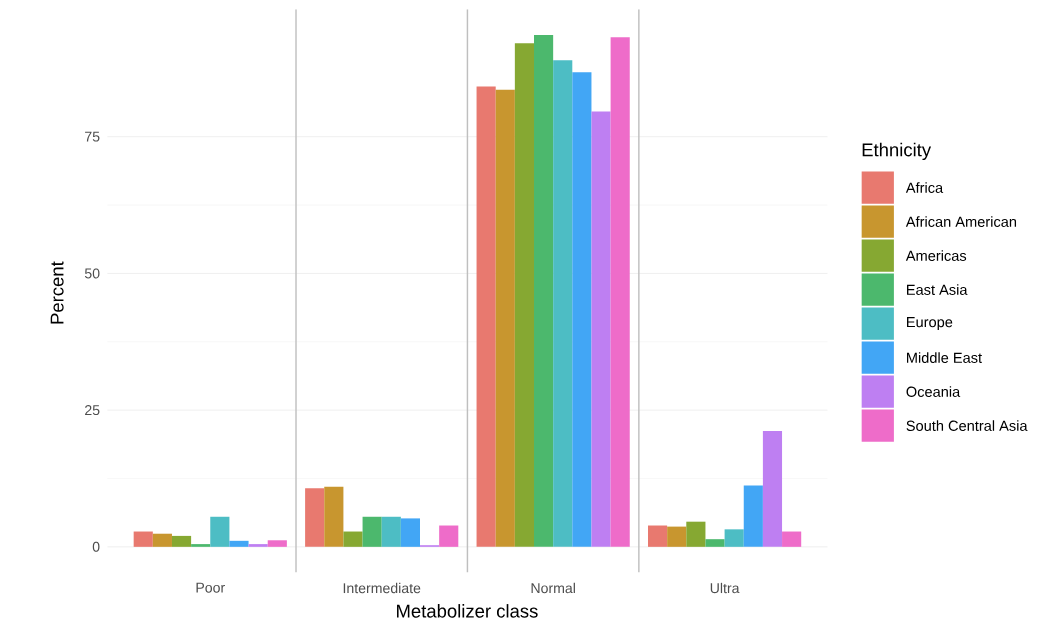  What do you see at coordinates (944, 357) in the screenshot?
I see `legend-label: Middle East` at bounding box center [944, 357].